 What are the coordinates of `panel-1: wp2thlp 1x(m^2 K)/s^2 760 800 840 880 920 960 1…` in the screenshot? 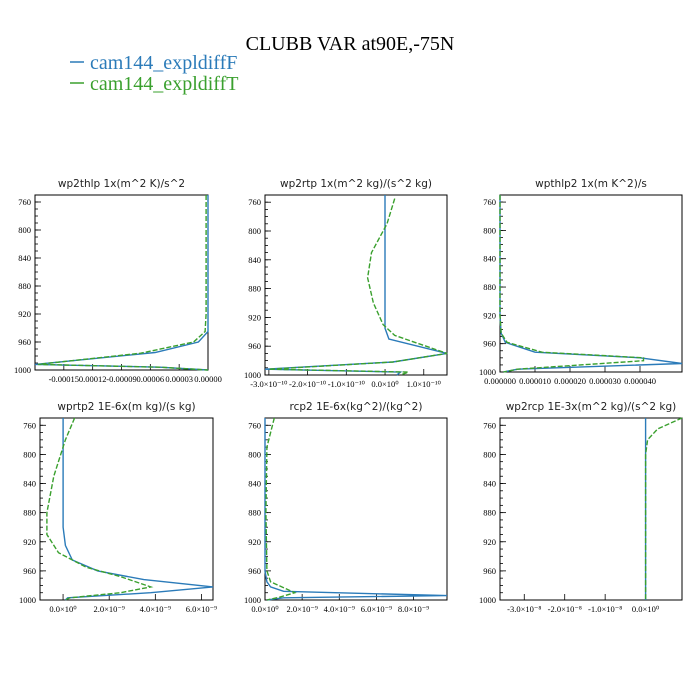 It's located at (118, 281).